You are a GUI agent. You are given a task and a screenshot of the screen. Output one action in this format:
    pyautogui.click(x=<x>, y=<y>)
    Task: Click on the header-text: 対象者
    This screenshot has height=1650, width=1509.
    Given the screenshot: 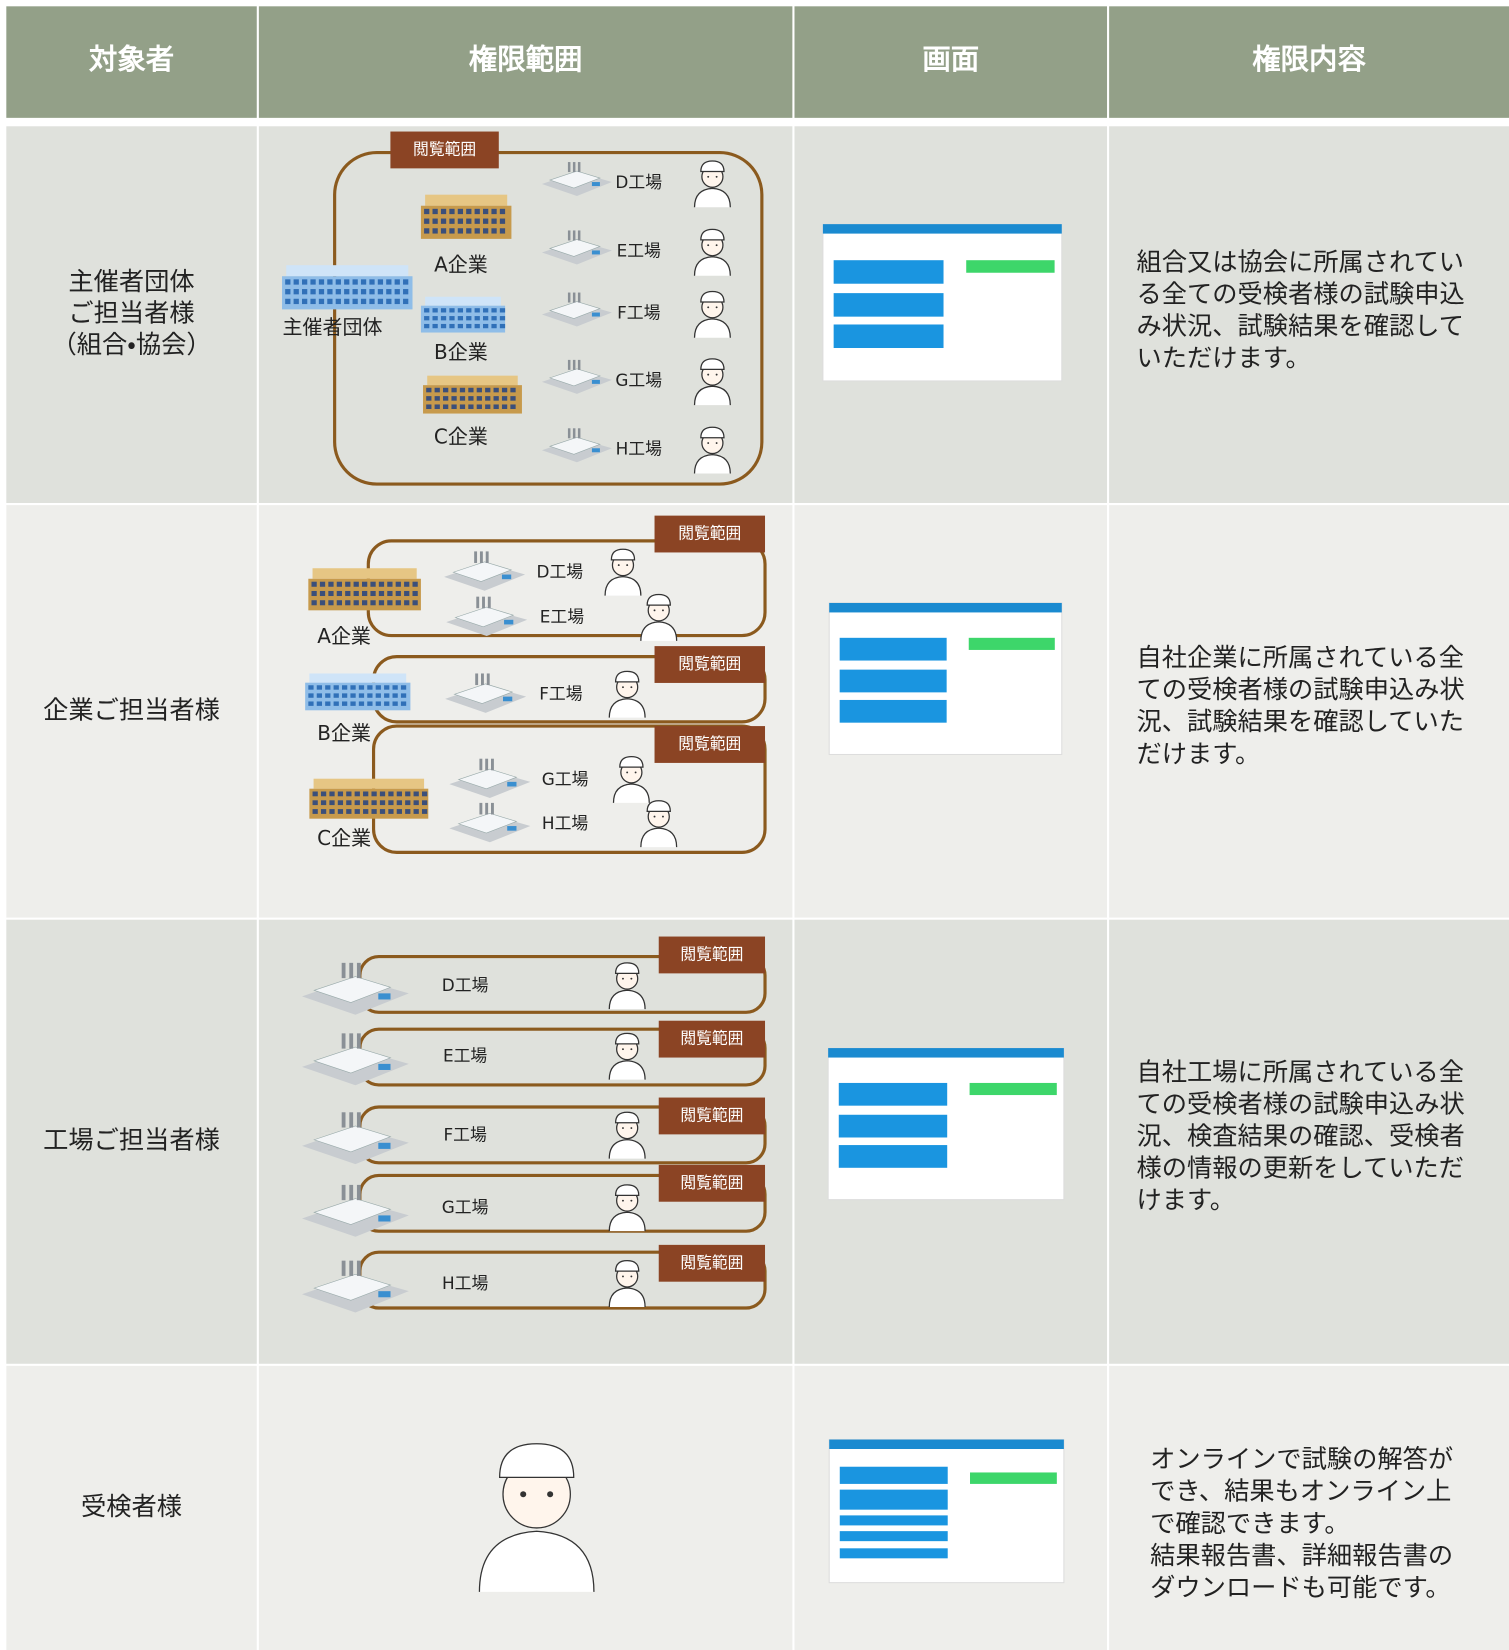 What is the action you would take?
    pyautogui.click(x=131, y=59)
    